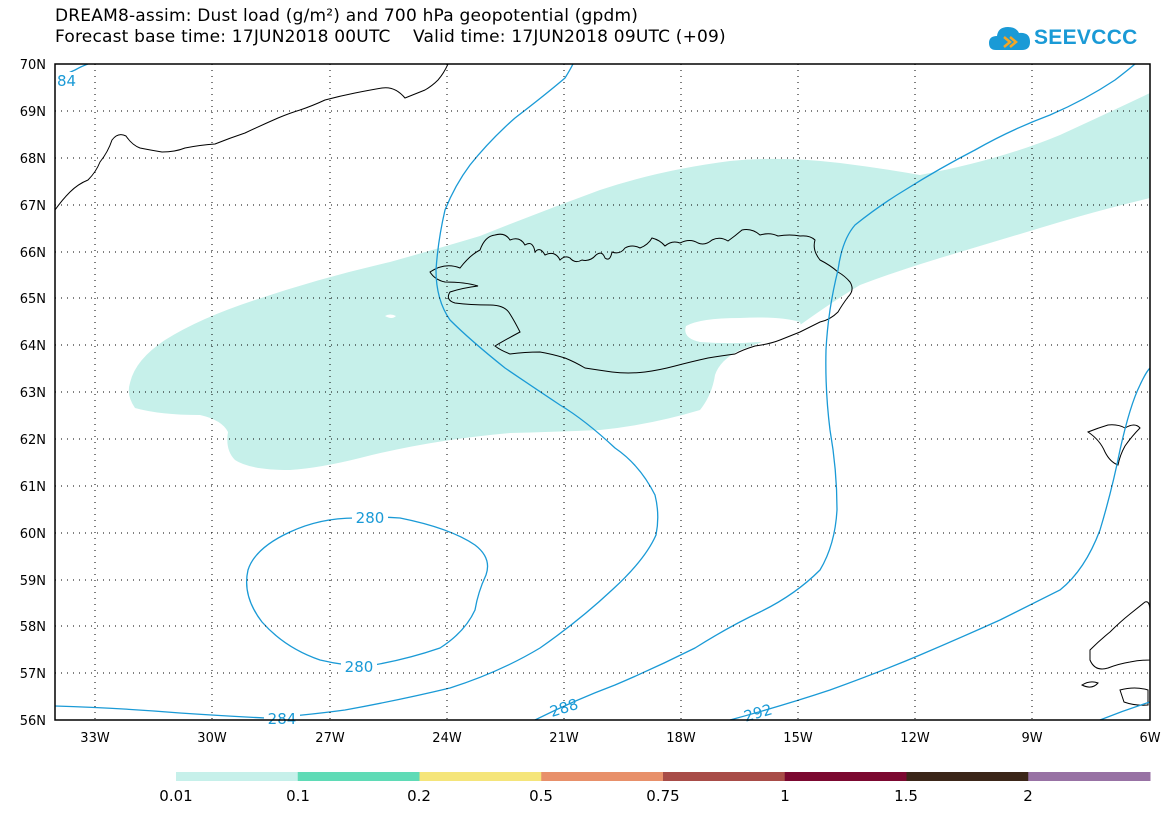 The width and height of the screenshot is (1175, 815). I want to click on lat-label: 62N, so click(33, 440).